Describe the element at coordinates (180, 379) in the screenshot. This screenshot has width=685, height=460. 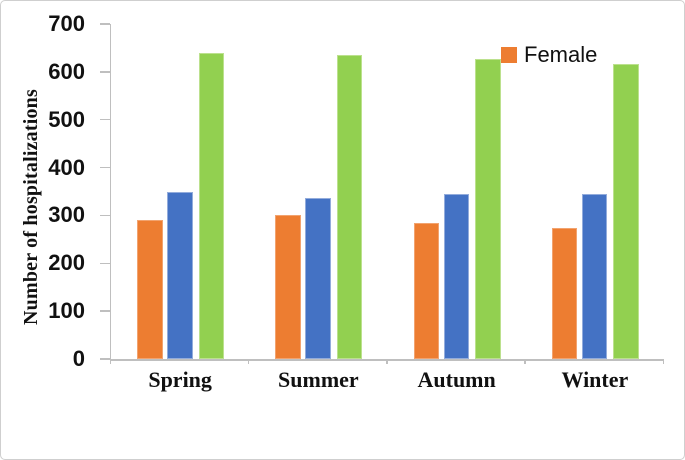
I see `x-category-label-spring: Spring` at that location.